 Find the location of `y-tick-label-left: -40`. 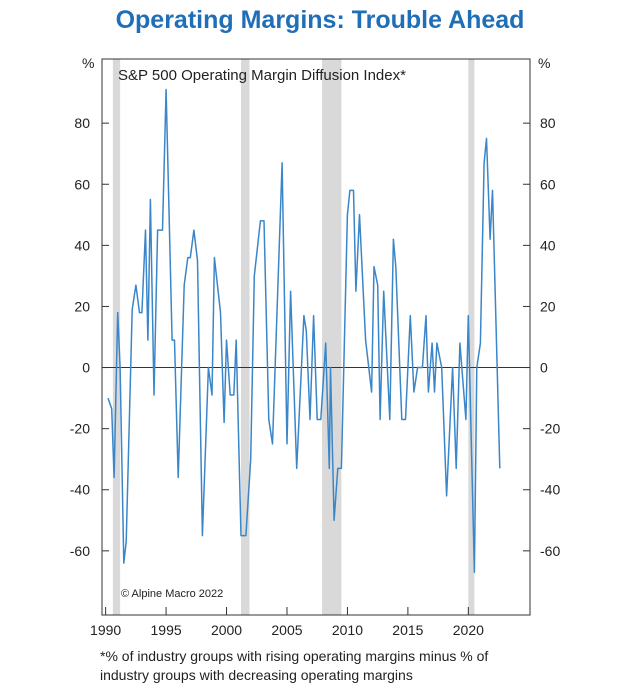

y-tick-label-left: -40 is located at coordinates (80, 490).